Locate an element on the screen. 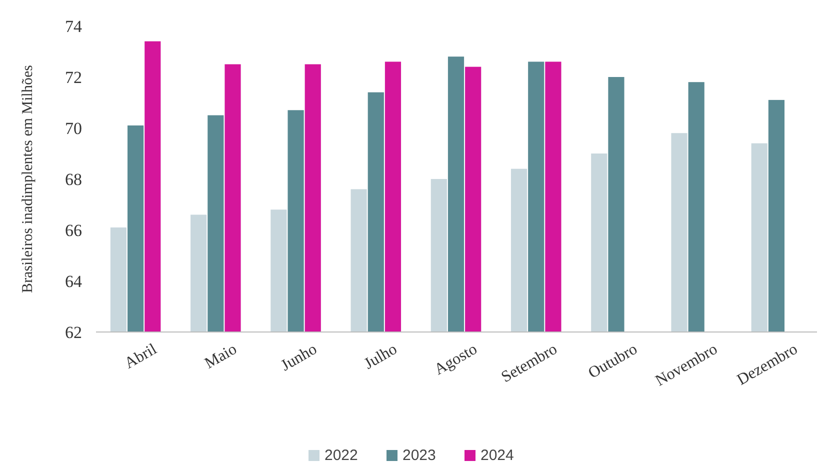  y-tick-label: 74 is located at coordinates (73, 26).